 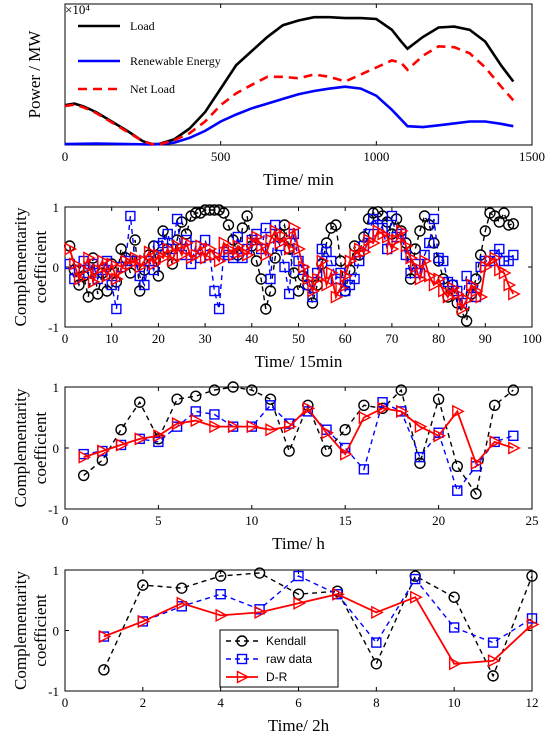 I want to click on y-tick-label: 0, so click(x=56, y=448).